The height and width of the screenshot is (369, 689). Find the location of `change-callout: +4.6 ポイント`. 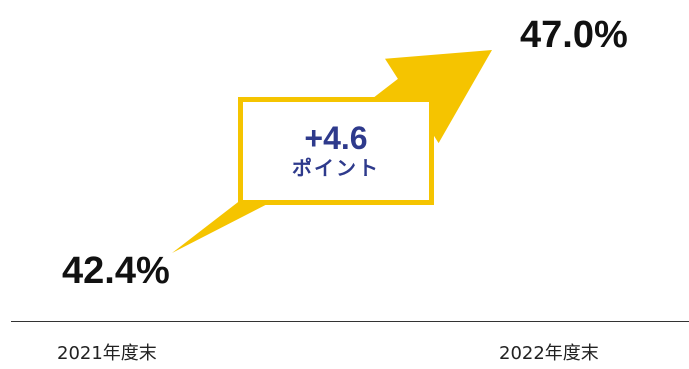

change-callout: +4.6 ポイント is located at coordinates (336, 151).